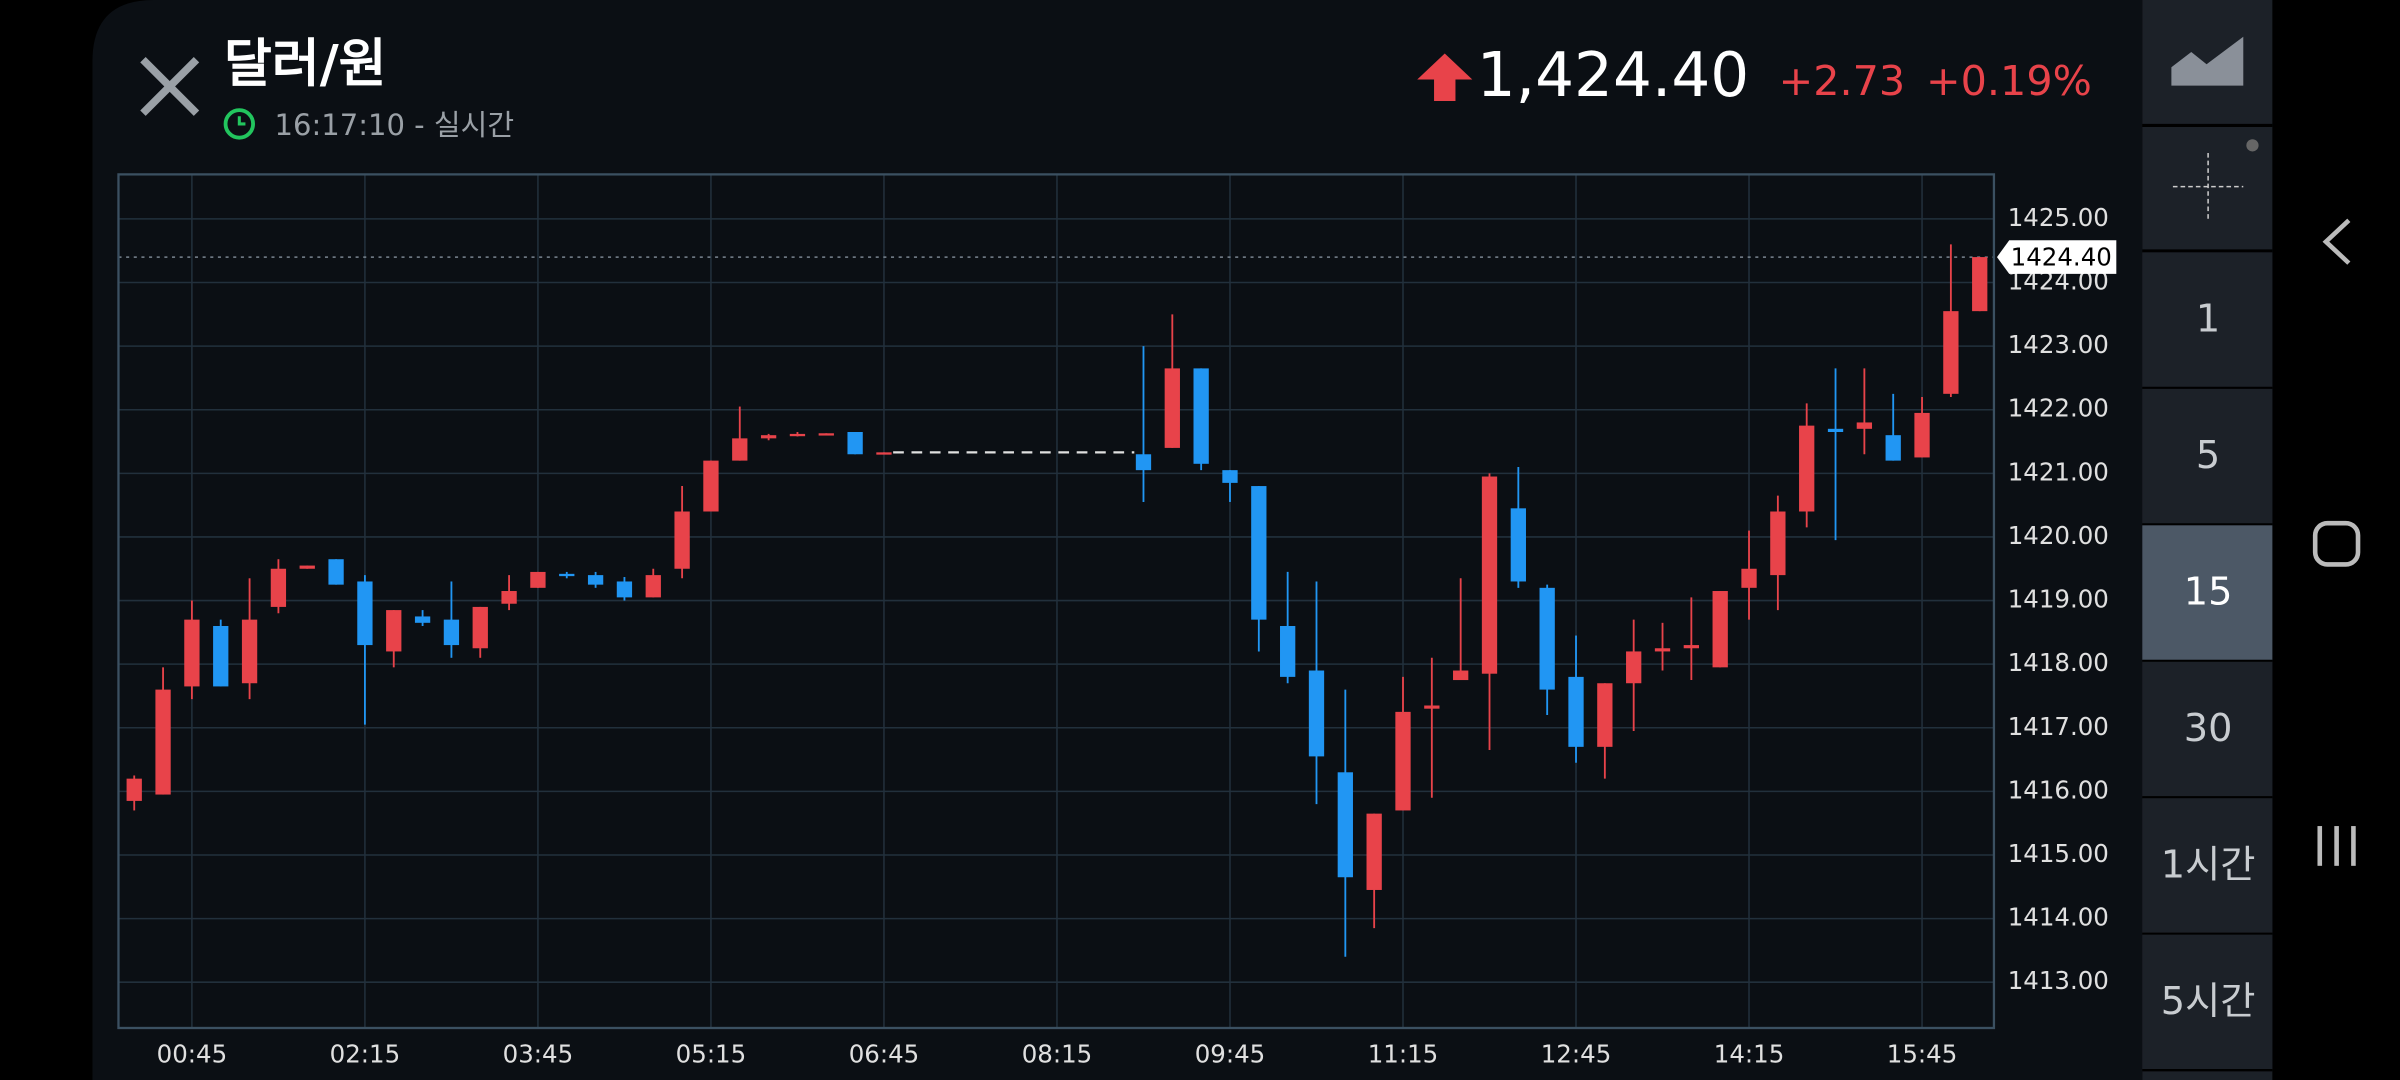 This screenshot has height=1080, width=2400. Describe the element at coordinates (2061, 257) in the screenshot. I see `last-price-label: 1424.40` at that location.